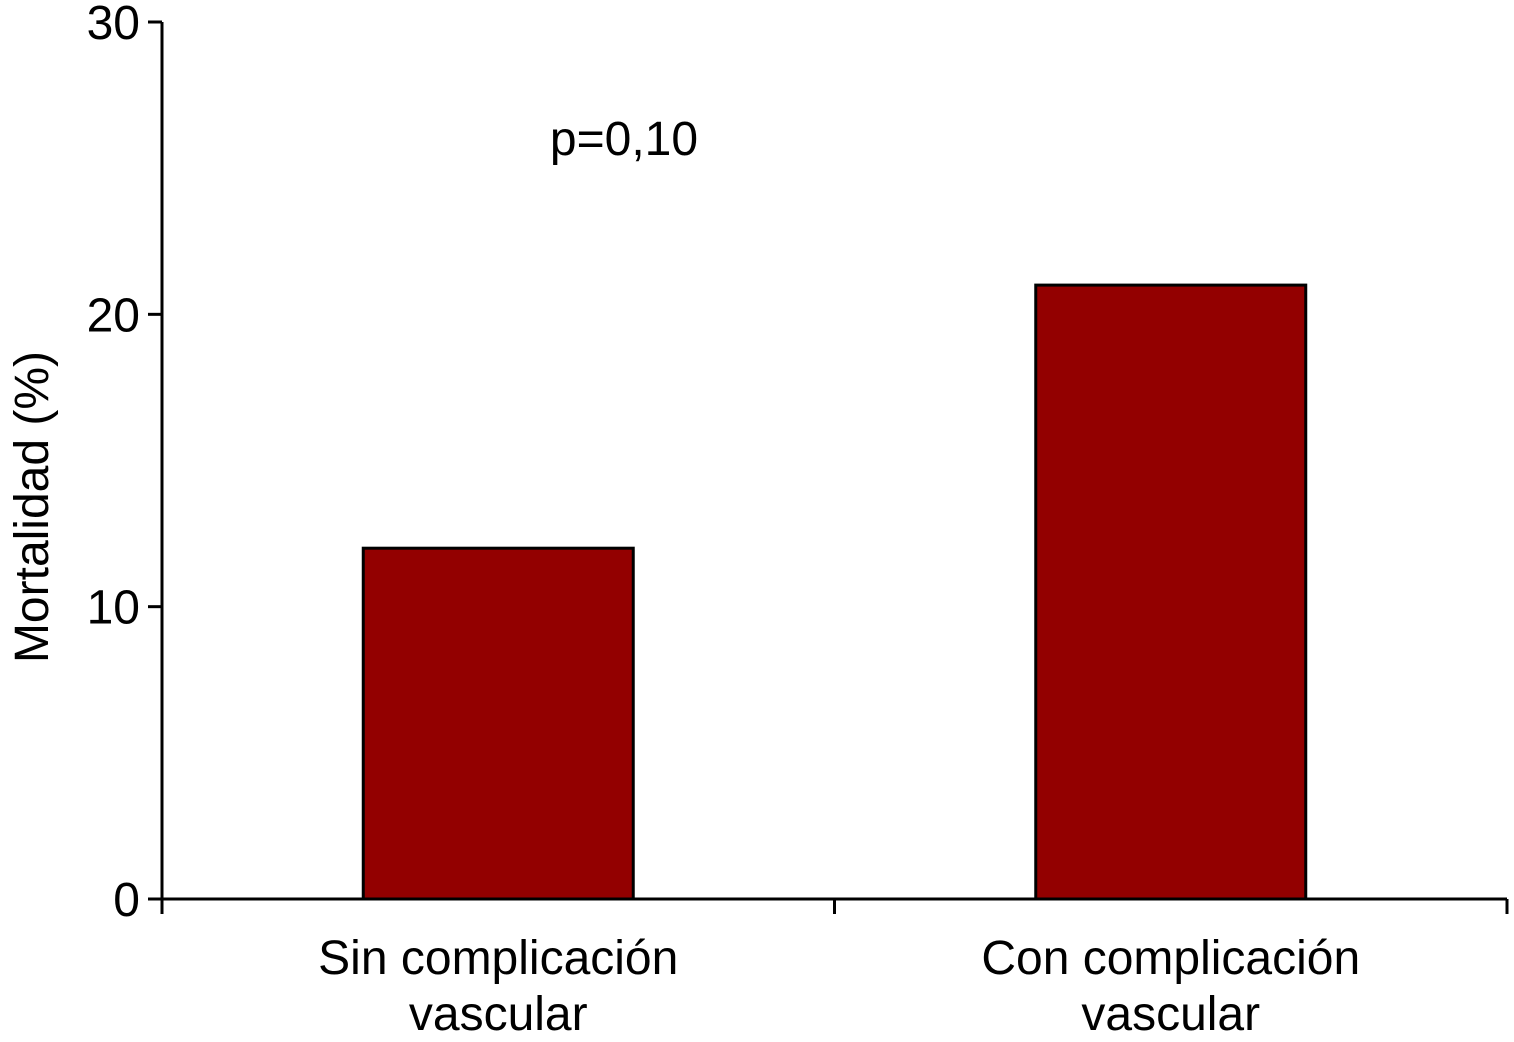  What do you see at coordinates (498, 958) in the screenshot?
I see `x-tick-label: Sin complicación` at bounding box center [498, 958].